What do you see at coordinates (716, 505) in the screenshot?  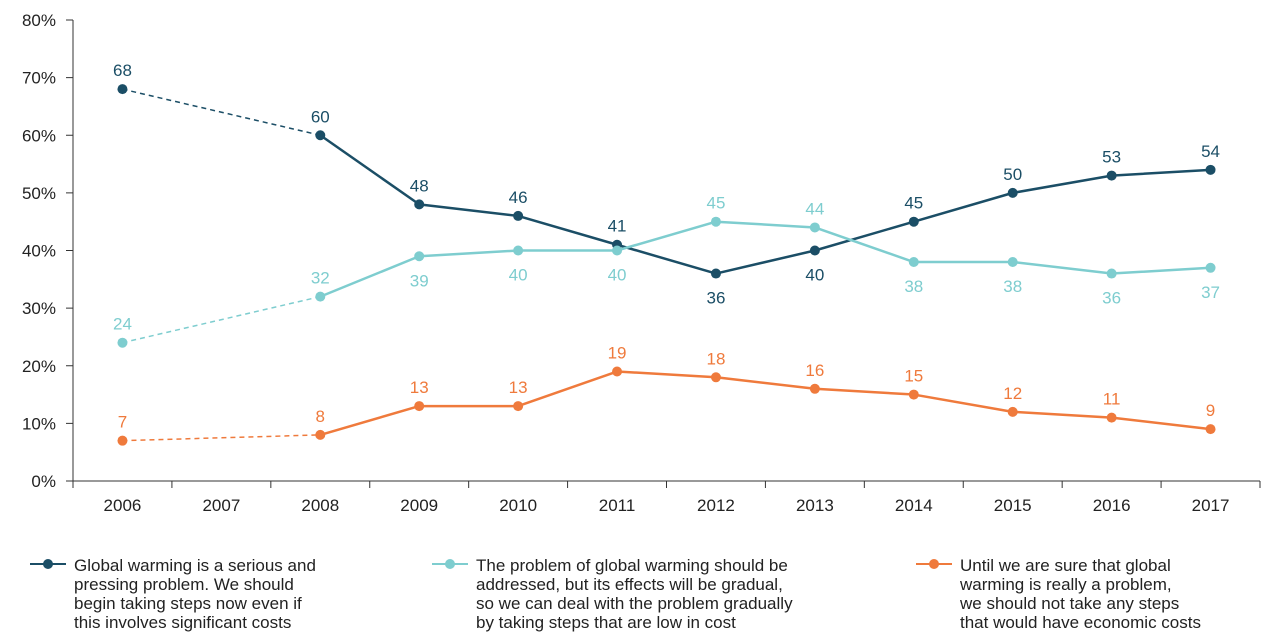 I see `x-tick-label: 2012` at bounding box center [716, 505].